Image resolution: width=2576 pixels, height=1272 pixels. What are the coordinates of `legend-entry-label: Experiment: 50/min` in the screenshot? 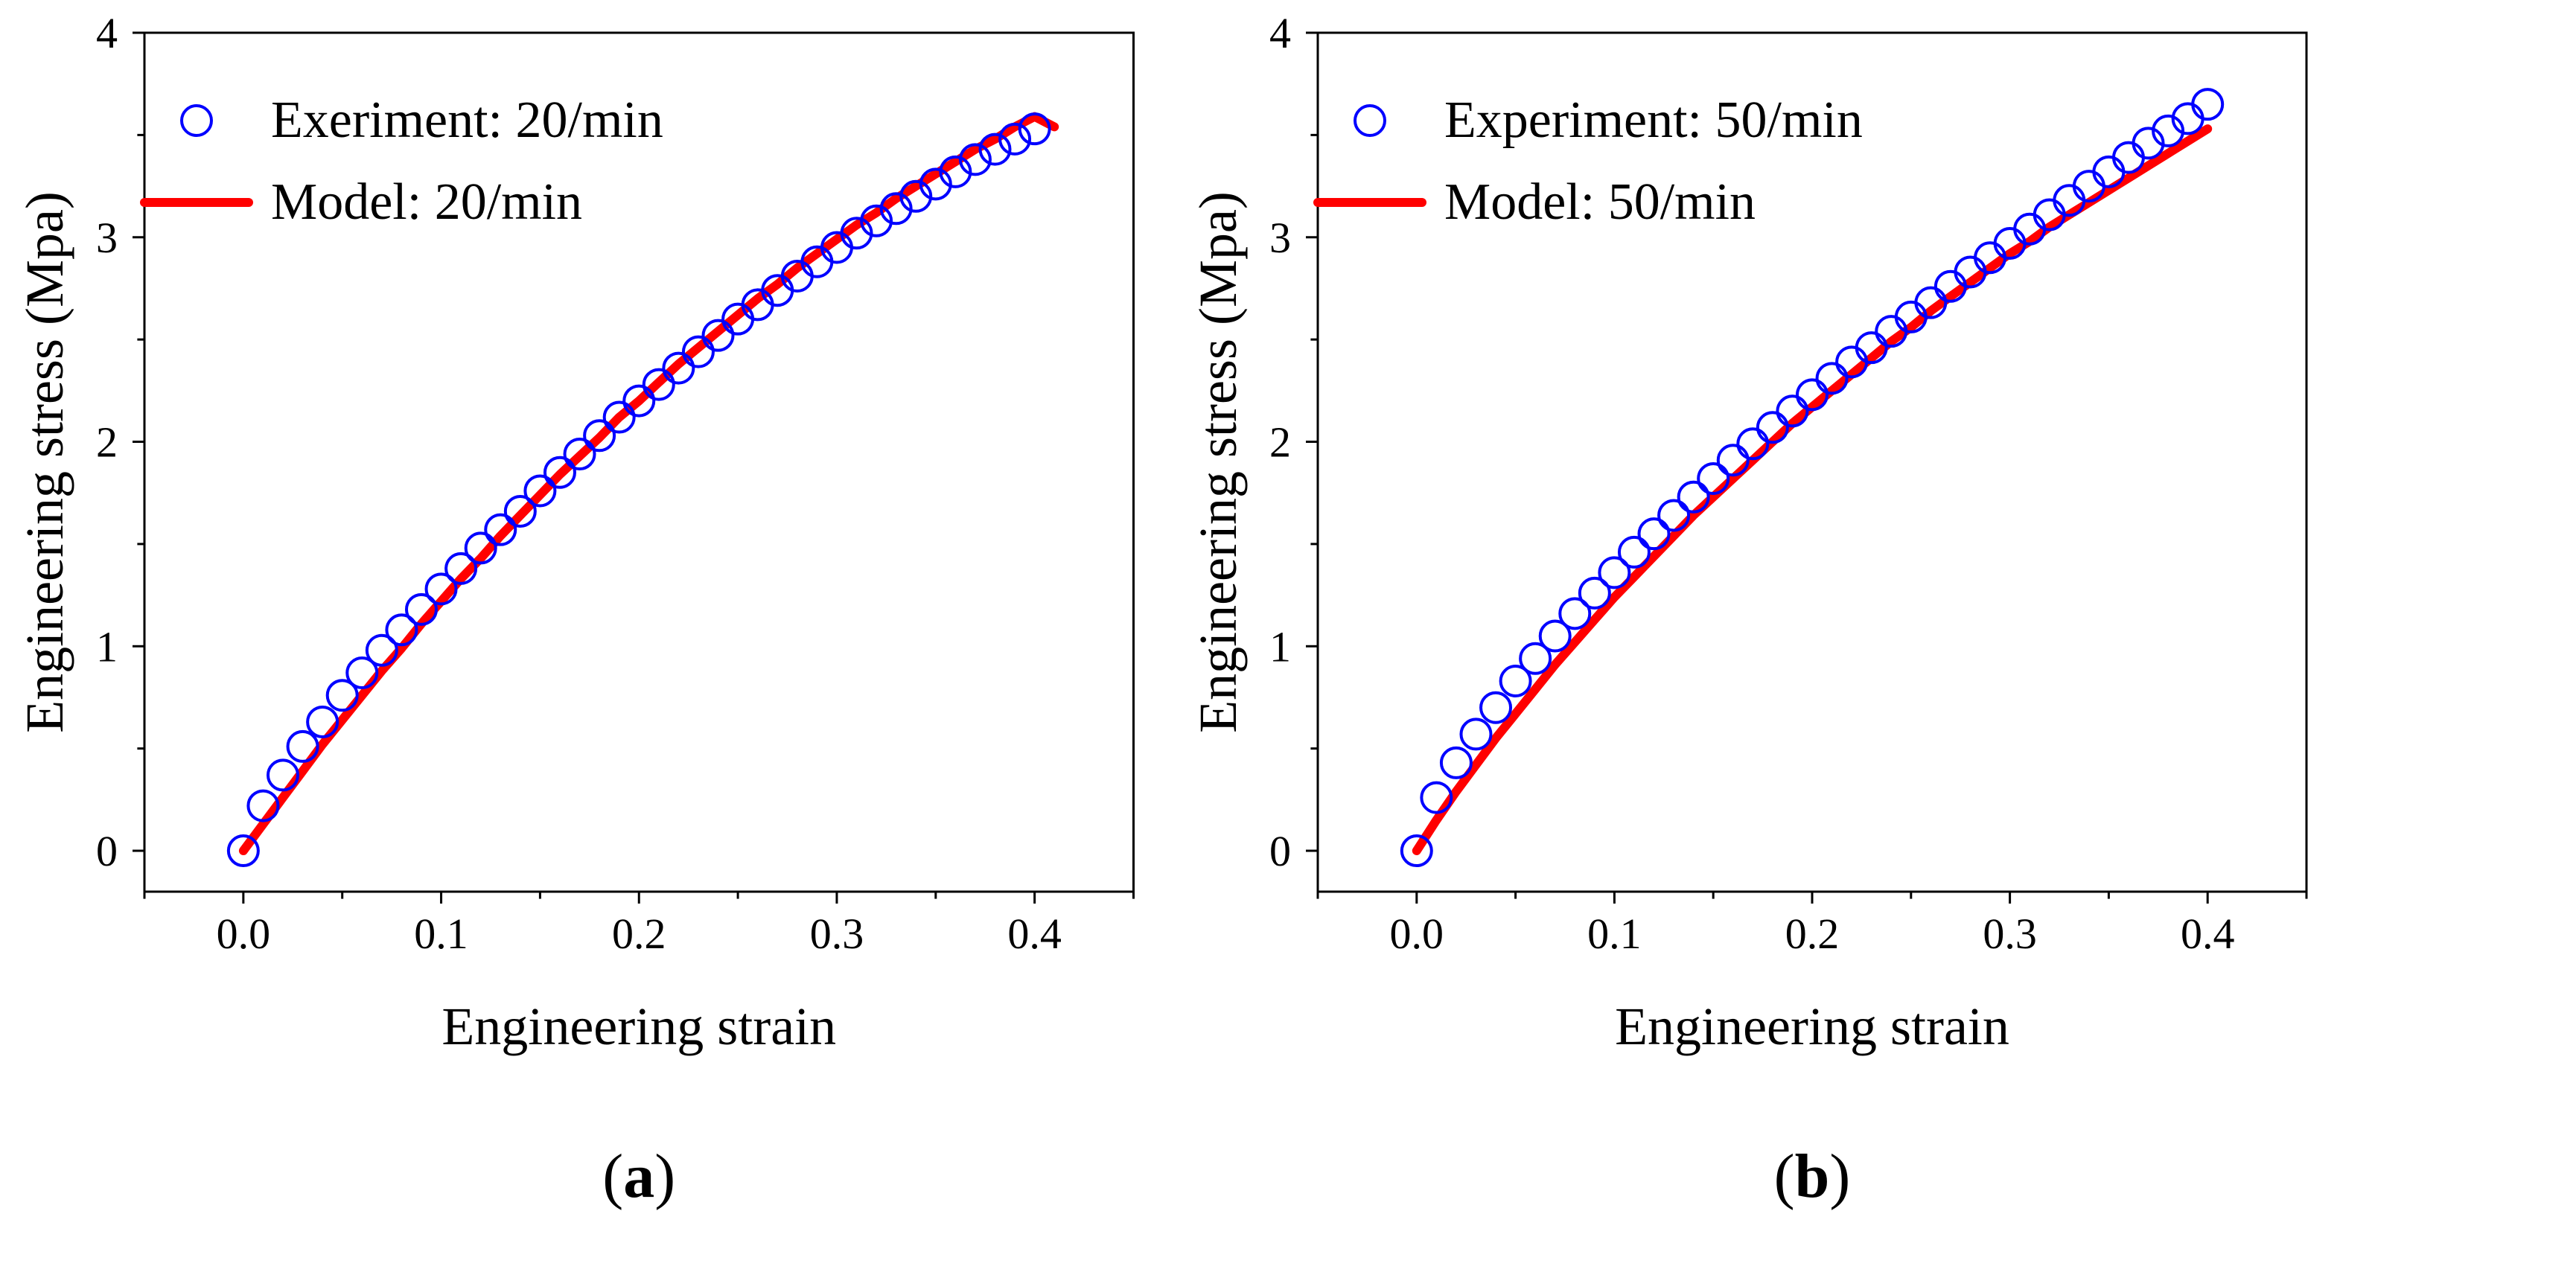 It's located at (1653, 120).